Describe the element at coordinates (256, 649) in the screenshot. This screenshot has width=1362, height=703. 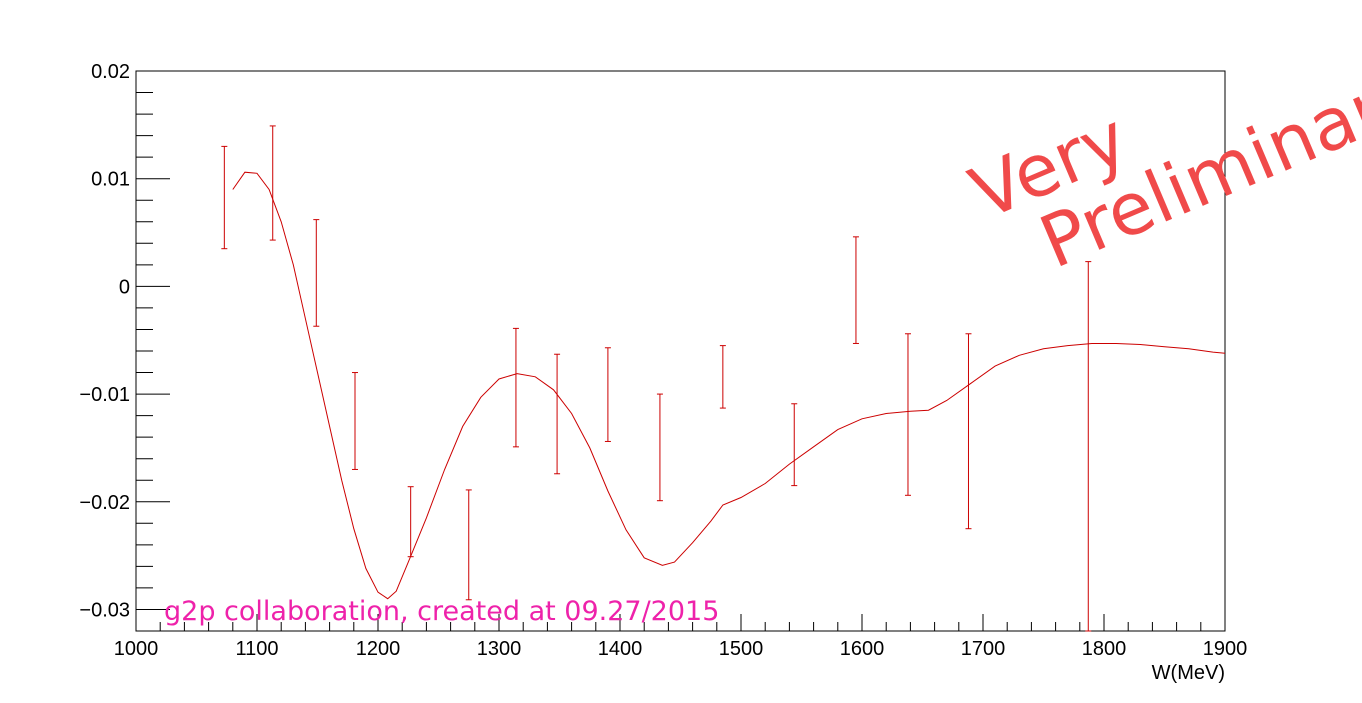
I see `x-tick-label: 1100` at that location.